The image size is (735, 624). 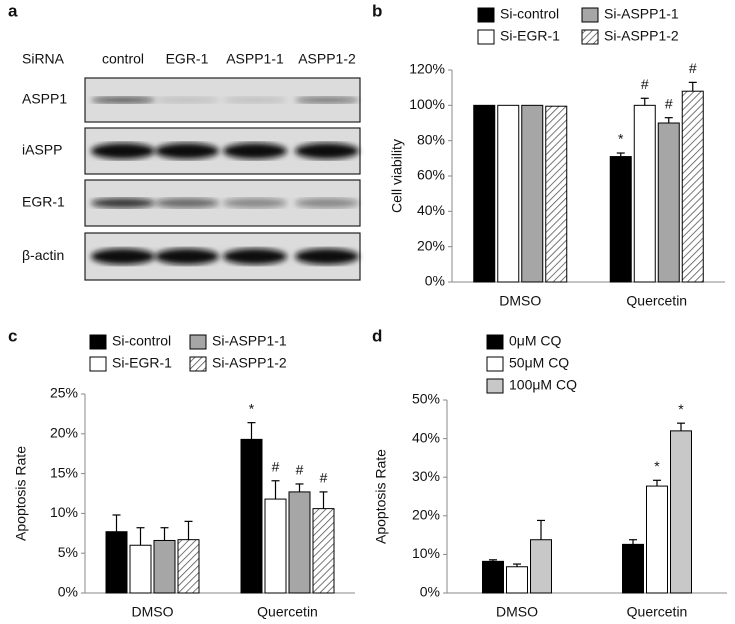 What do you see at coordinates (427, 69) in the screenshot?
I see `y-tick-label: 120%` at bounding box center [427, 69].